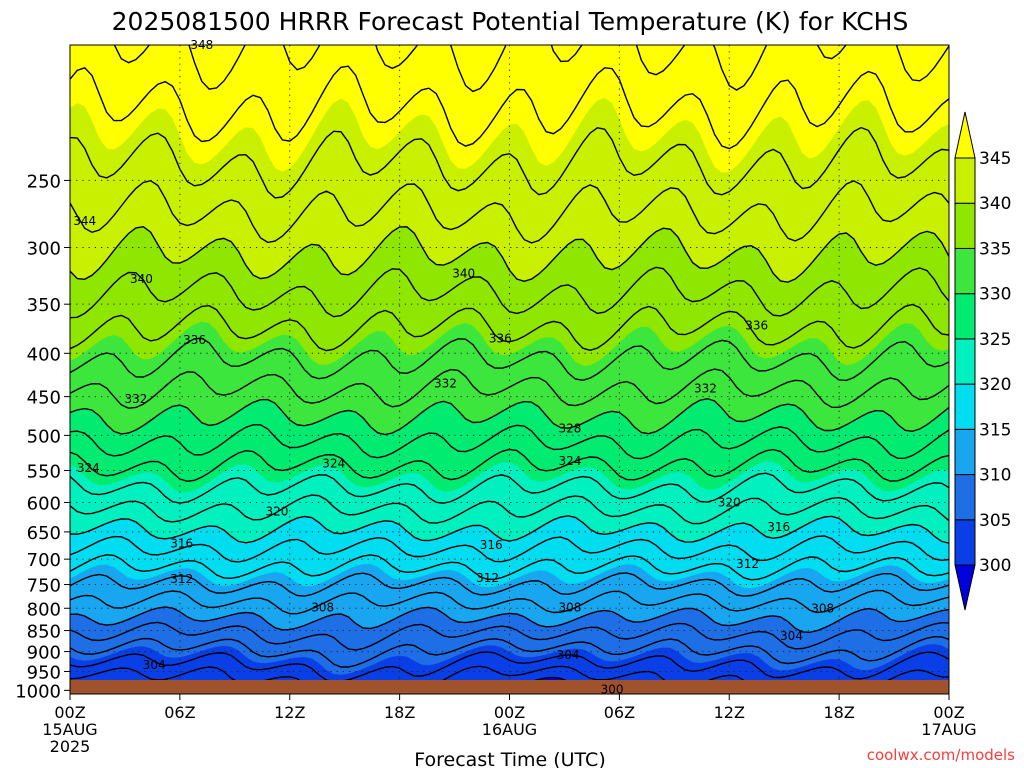  What do you see at coordinates (38, 691) in the screenshot?
I see `y-tick-label: 1000` at bounding box center [38, 691].